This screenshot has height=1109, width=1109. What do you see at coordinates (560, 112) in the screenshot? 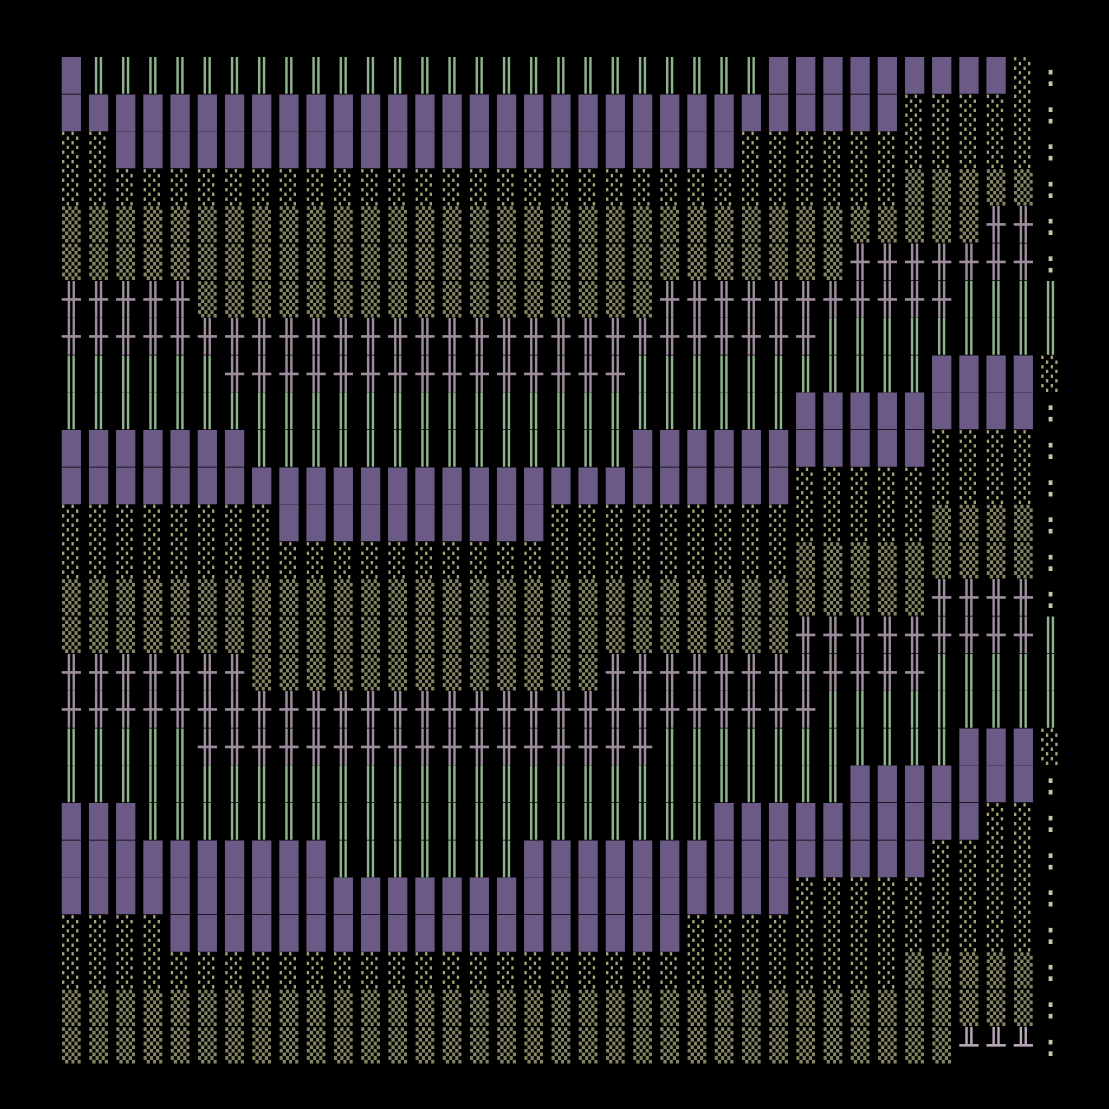
I see `art-row: █ █ █ █ █ █ █ █ █ █ █ █ █ █ █ █ █ █ █ █ █ █ █ █ █ █ █ █ █ █ █ ░ ░ ░ ░ ░:` at bounding box center [560, 112].